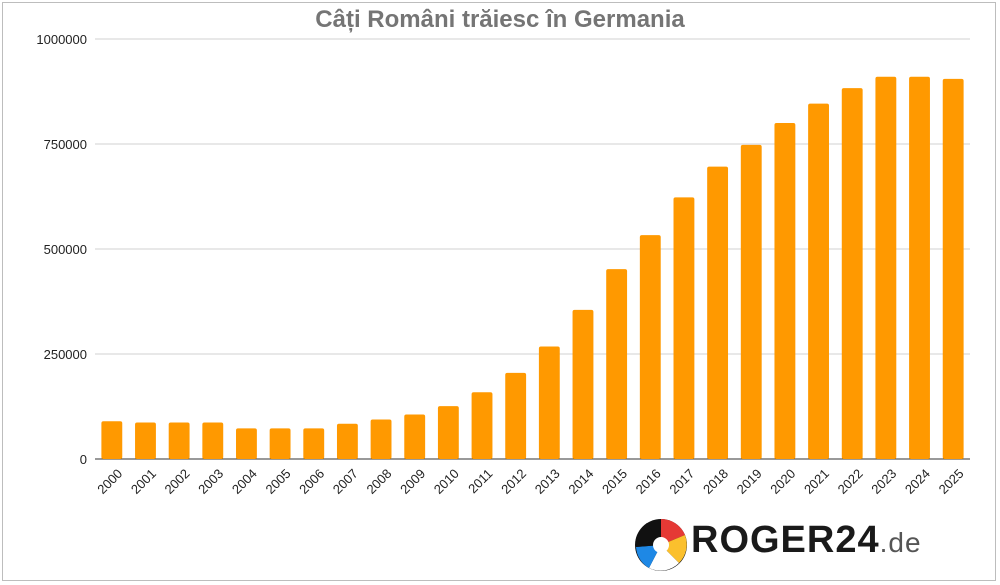  Describe the element at coordinates (547, 481) in the screenshot. I see `x-tick-label: 2013` at that location.